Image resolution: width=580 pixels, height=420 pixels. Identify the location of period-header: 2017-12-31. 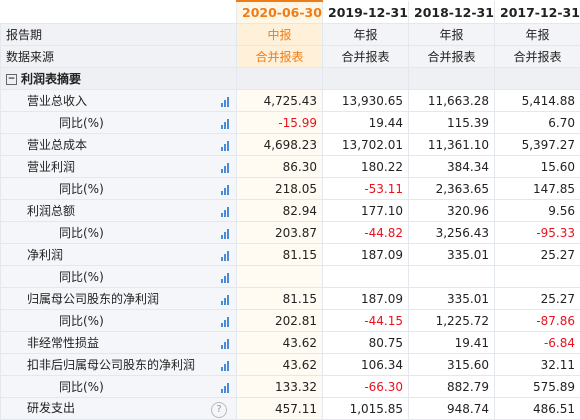
(537, 12).